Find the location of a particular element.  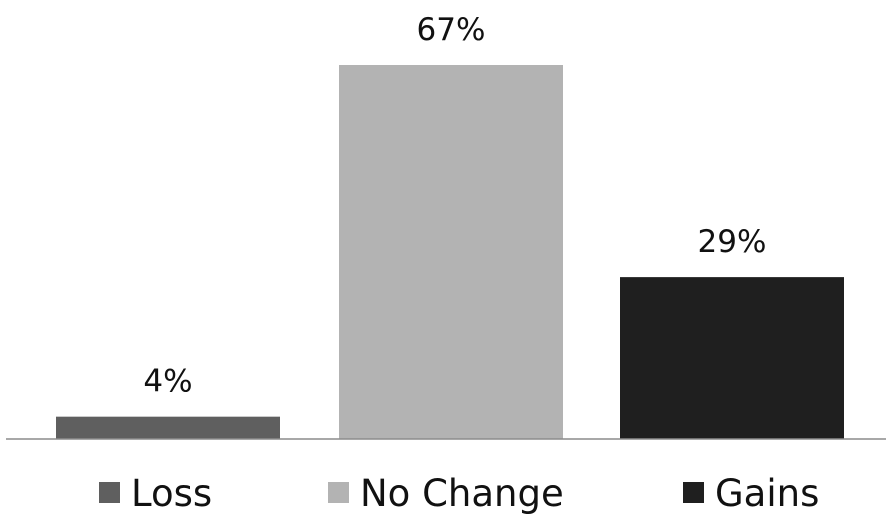

legend: Loss No Change Gains is located at coordinates (459, 493).